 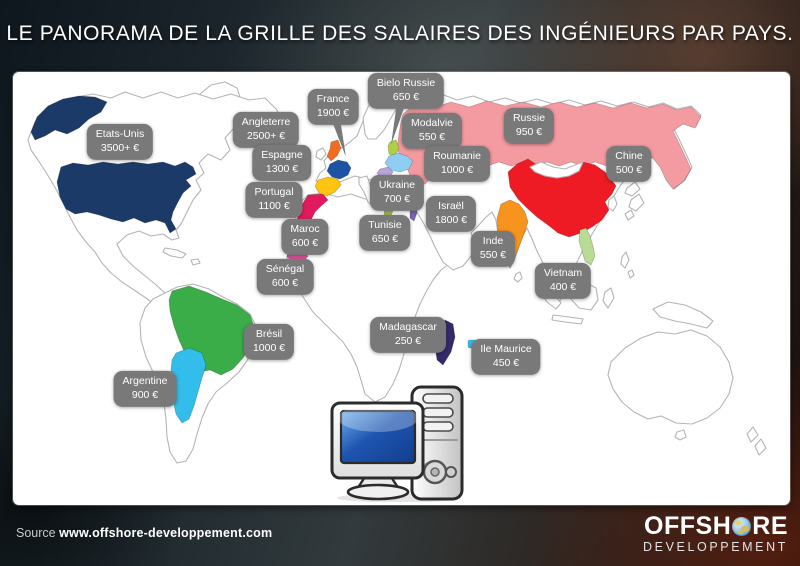 What do you see at coordinates (688, 526) in the screenshot?
I see `logo-text-left: OFFSH` at bounding box center [688, 526].